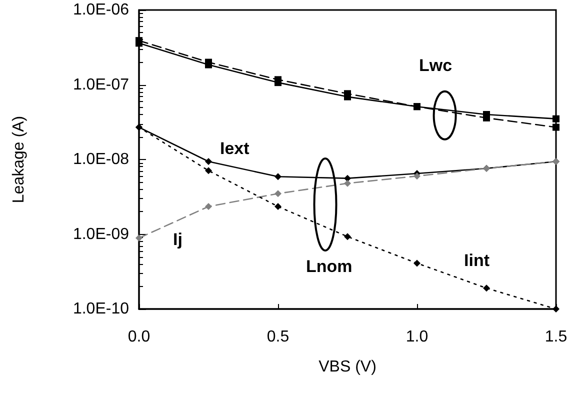 The height and width of the screenshot is (404, 573). I want to click on y-tick-label: 1.0E-08, so click(101, 159).